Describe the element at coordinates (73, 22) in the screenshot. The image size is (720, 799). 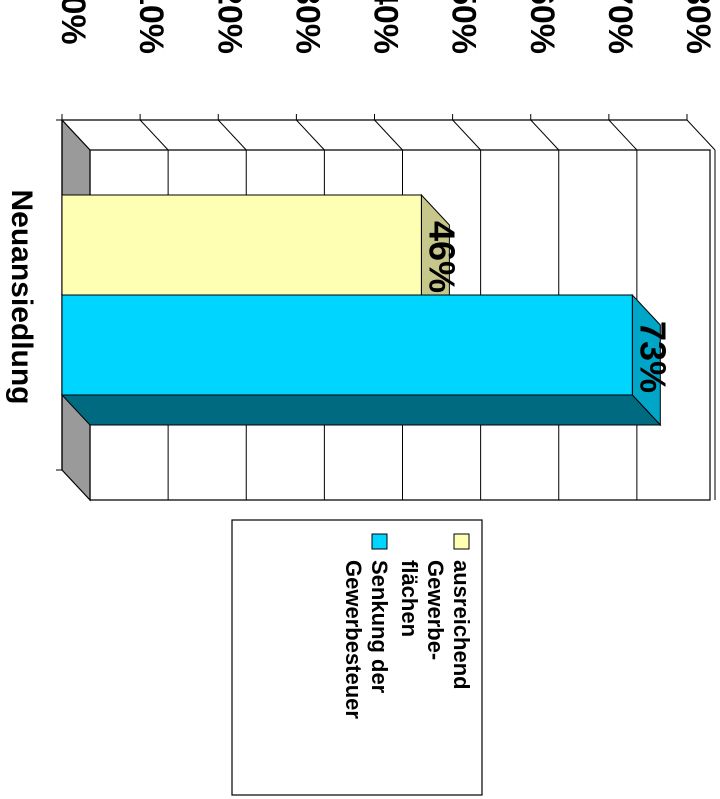
I see `tick-label: 0%` at that location.